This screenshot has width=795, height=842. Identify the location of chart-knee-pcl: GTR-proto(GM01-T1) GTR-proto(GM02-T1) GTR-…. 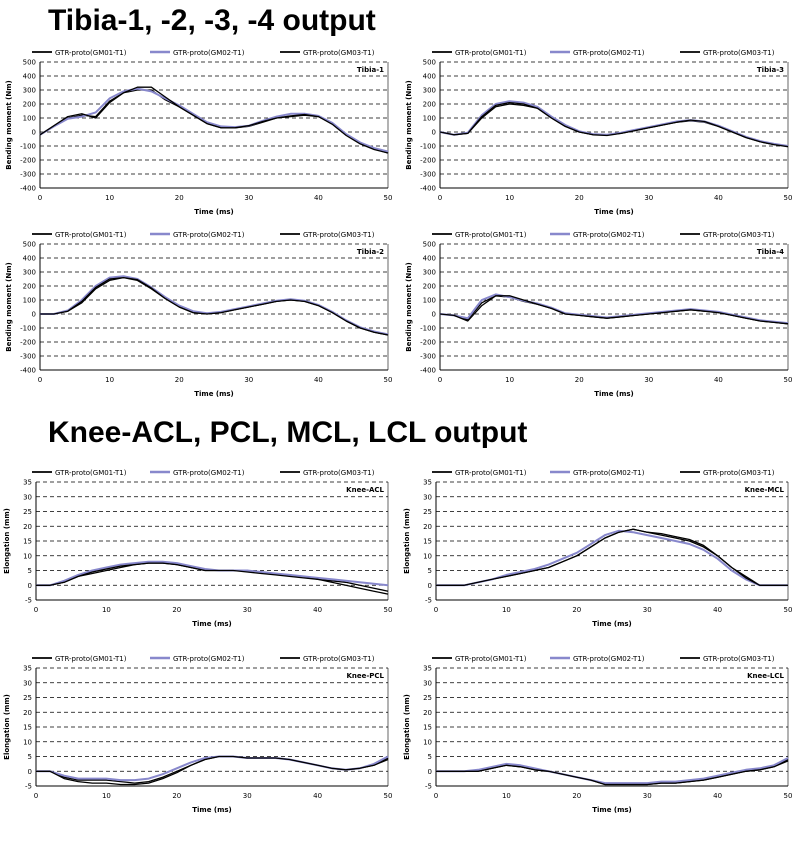
(197, 734).